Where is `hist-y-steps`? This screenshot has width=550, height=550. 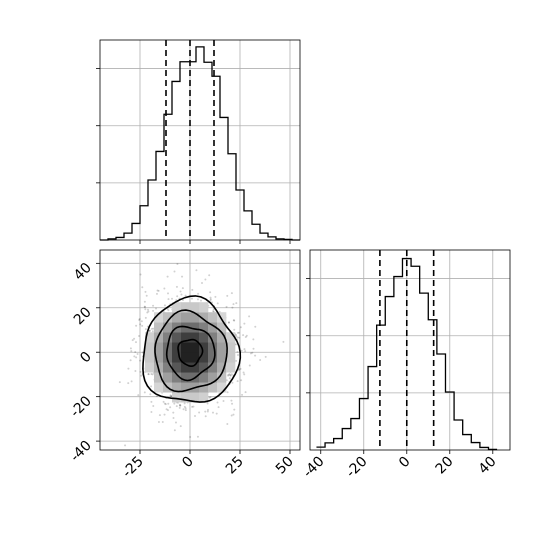 hist-y-steps is located at coordinates (407, 354).